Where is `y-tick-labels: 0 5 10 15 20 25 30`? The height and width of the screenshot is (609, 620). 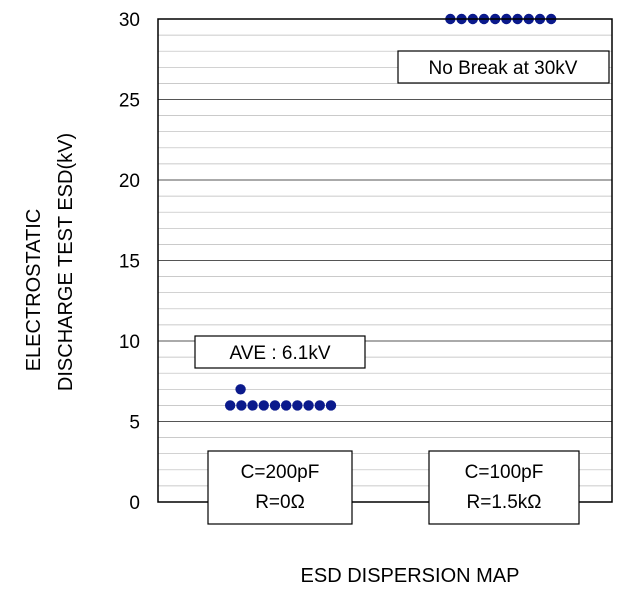
y-tick-labels: 0 5 10 15 20 25 30 is located at coordinates (129, 262).